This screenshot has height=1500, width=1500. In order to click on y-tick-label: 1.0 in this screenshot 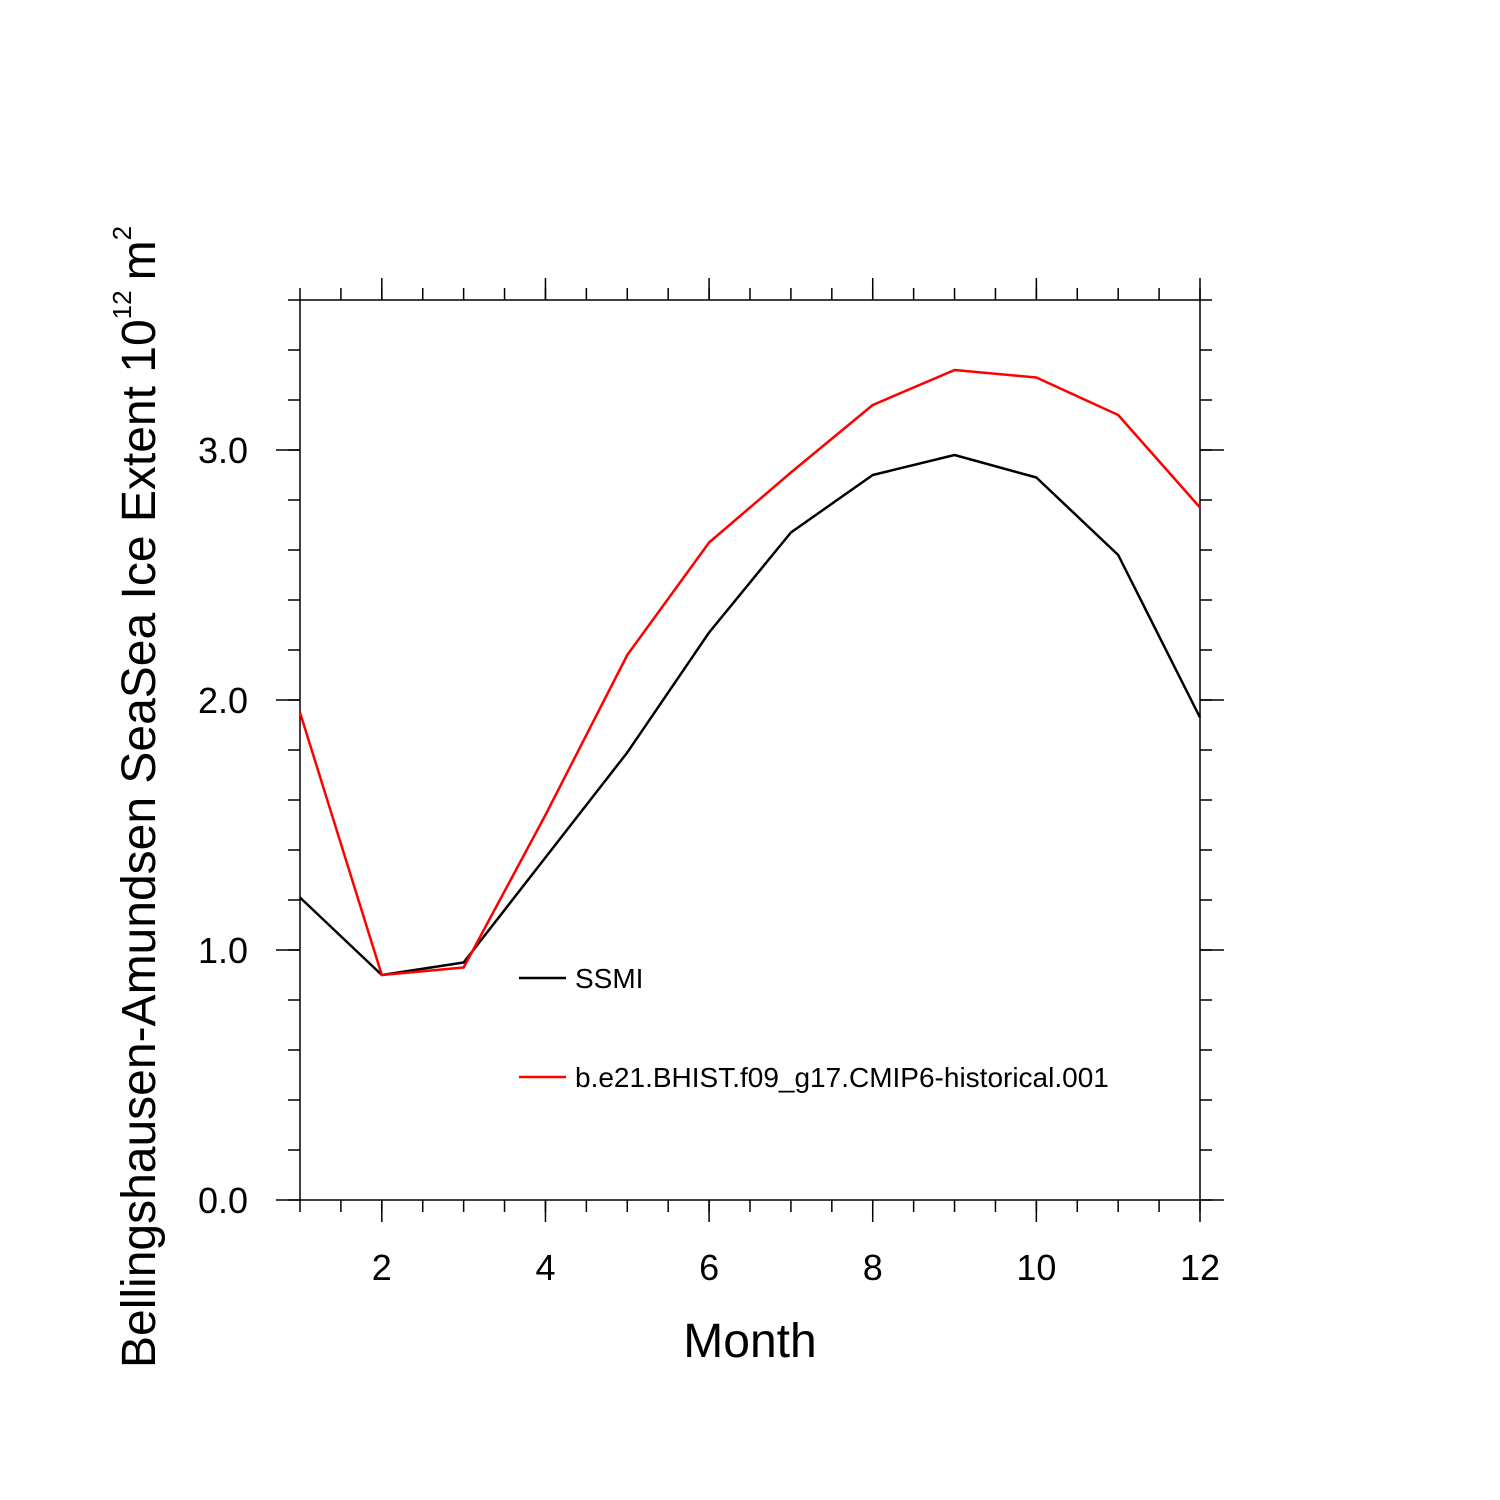, I will do `click(223, 950)`.